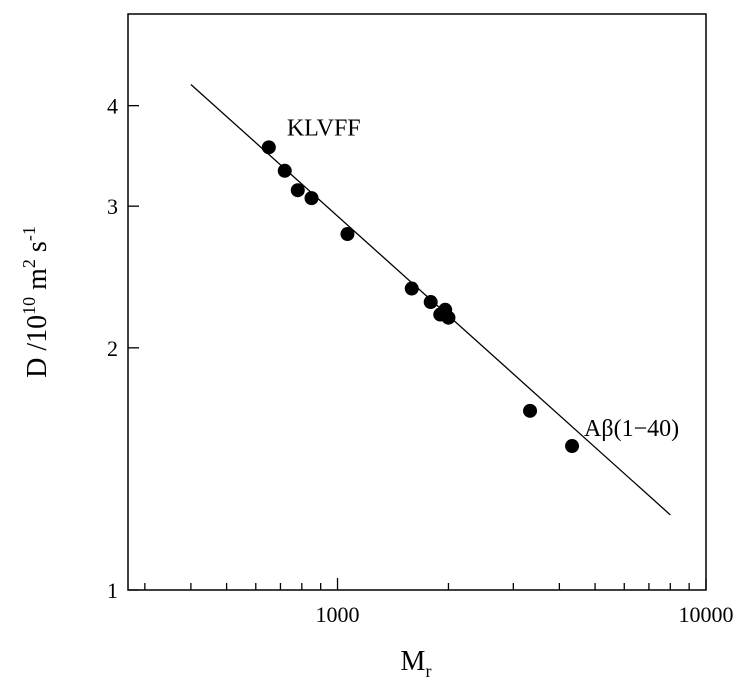 The width and height of the screenshot is (748, 682). I want to click on x-tick-label: 10000, so click(706, 614).